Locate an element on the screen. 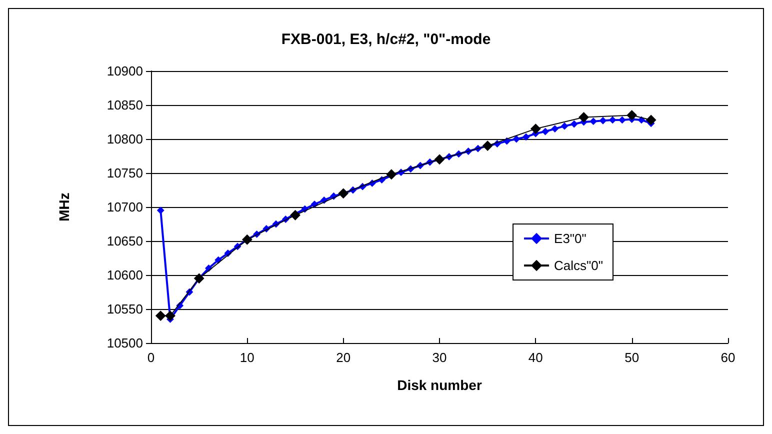  x-tick-label: 40 is located at coordinates (535, 357).